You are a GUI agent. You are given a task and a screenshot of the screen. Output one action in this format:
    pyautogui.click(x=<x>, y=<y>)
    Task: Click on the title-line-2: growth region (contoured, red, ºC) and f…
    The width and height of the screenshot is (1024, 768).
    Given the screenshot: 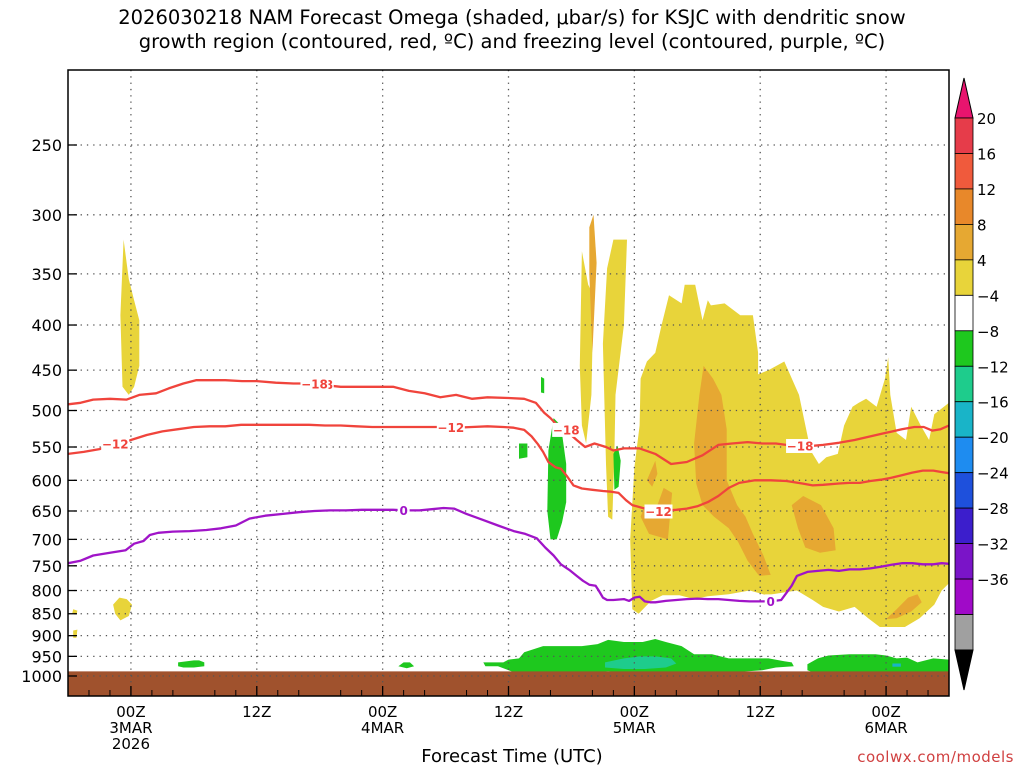 What is the action you would take?
    pyautogui.click(x=512, y=41)
    